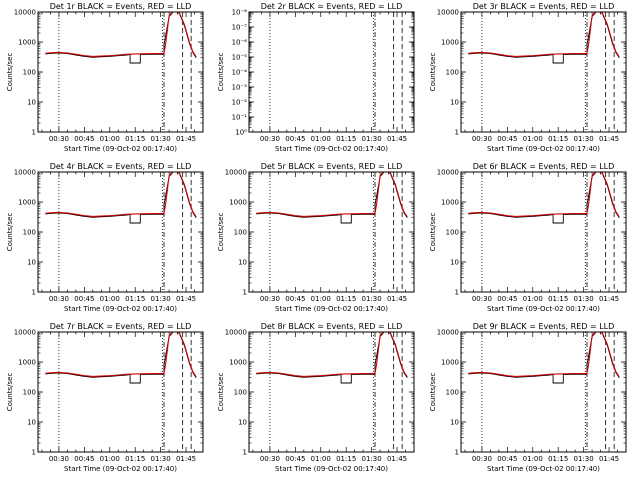  What do you see at coordinates (121, 166) in the screenshot?
I see `panel-title: Det 4r BLACK = Events, RED = LLD` at bounding box center [121, 166].